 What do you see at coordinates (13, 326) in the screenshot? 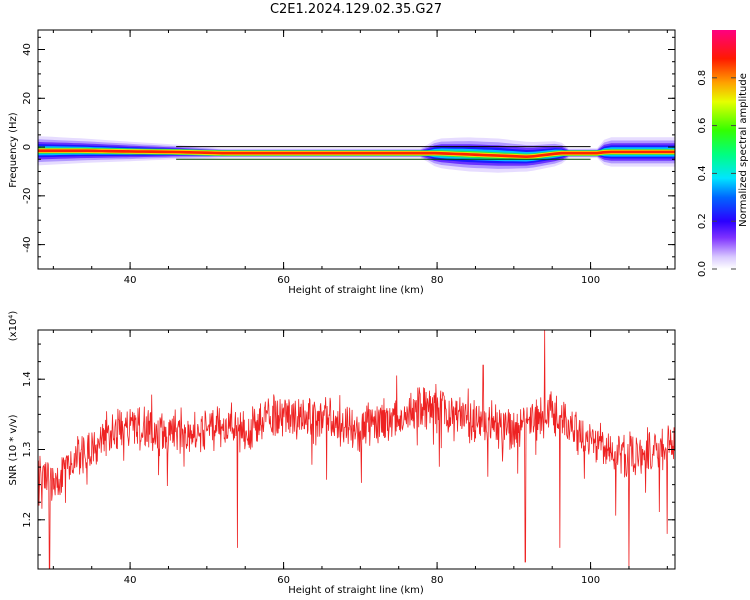
I see `snr-yscale-label: (x10⁴)` at bounding box center [13, 326].